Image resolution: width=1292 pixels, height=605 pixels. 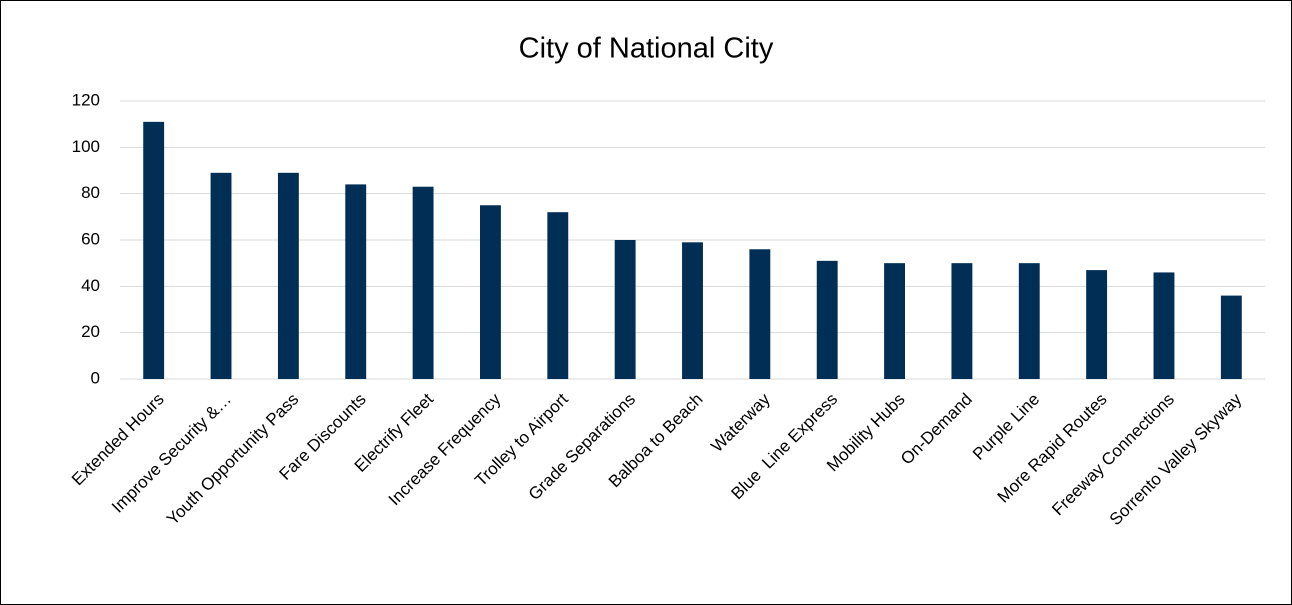 I want to click on chart-title: City of National City, so click(x=646, y=49).